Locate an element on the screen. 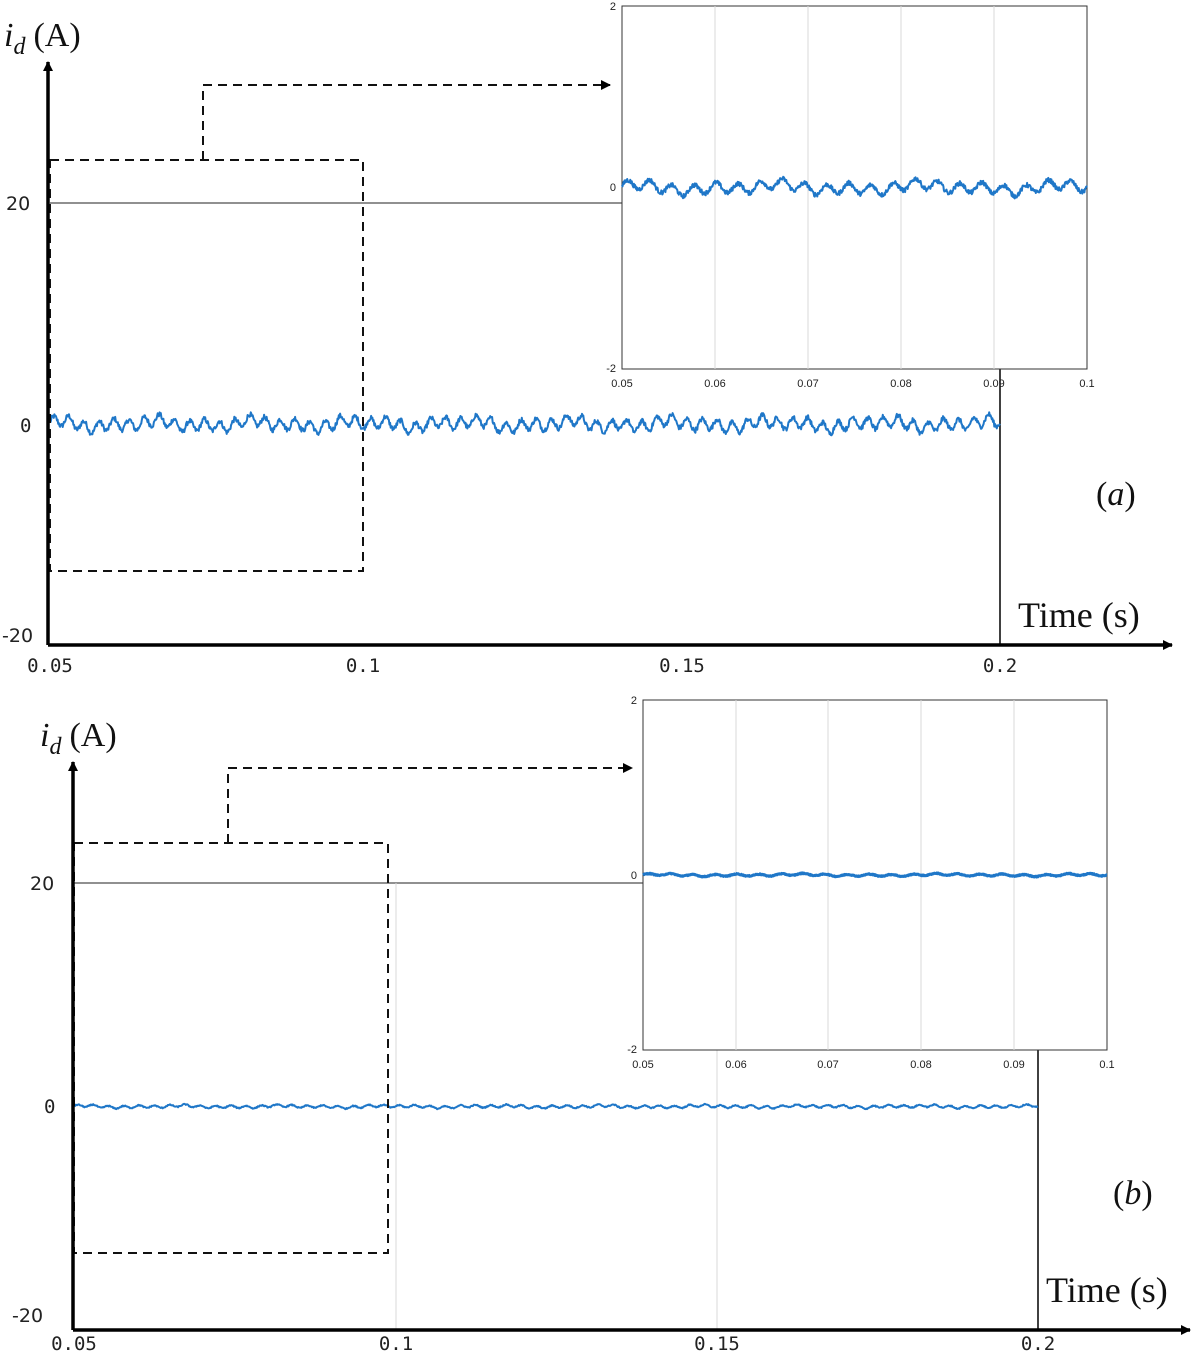  y-tick-b-0: 0 is located at coordinates (49, 1107).